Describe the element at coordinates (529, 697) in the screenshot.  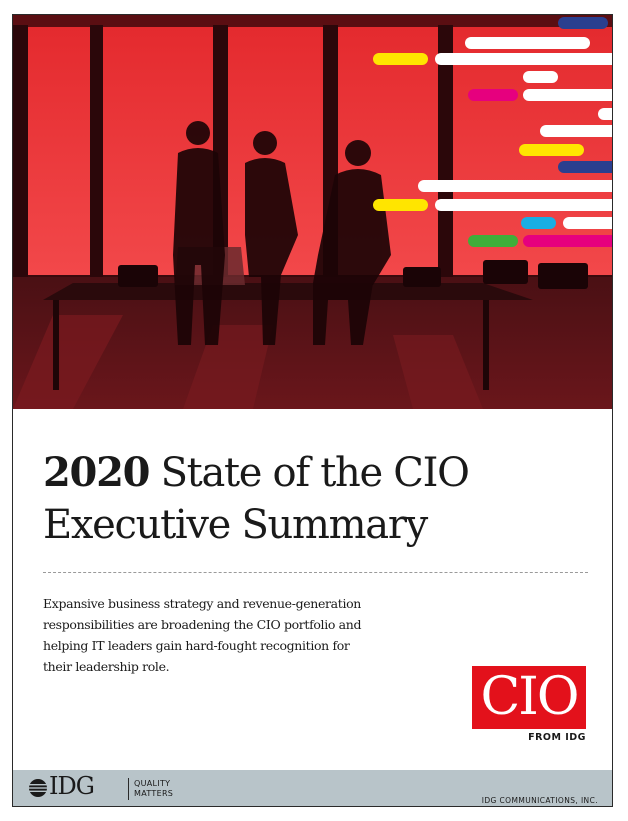
I see `cio-logo: CIO` at that location.